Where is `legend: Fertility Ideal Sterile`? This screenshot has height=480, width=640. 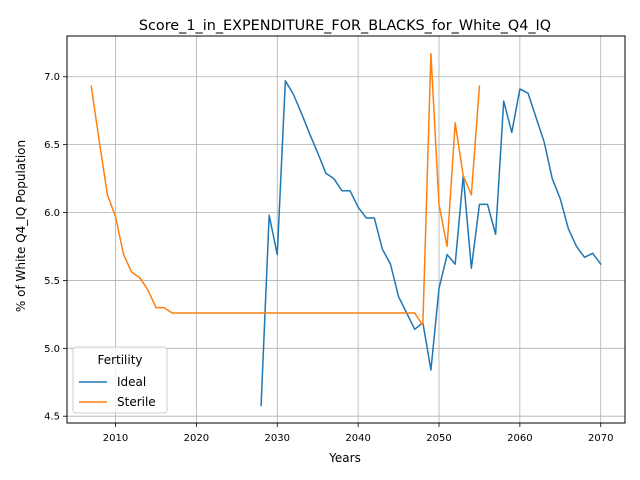 legend: Fertility Ideal Sterile is located at coordinates (120, 380).